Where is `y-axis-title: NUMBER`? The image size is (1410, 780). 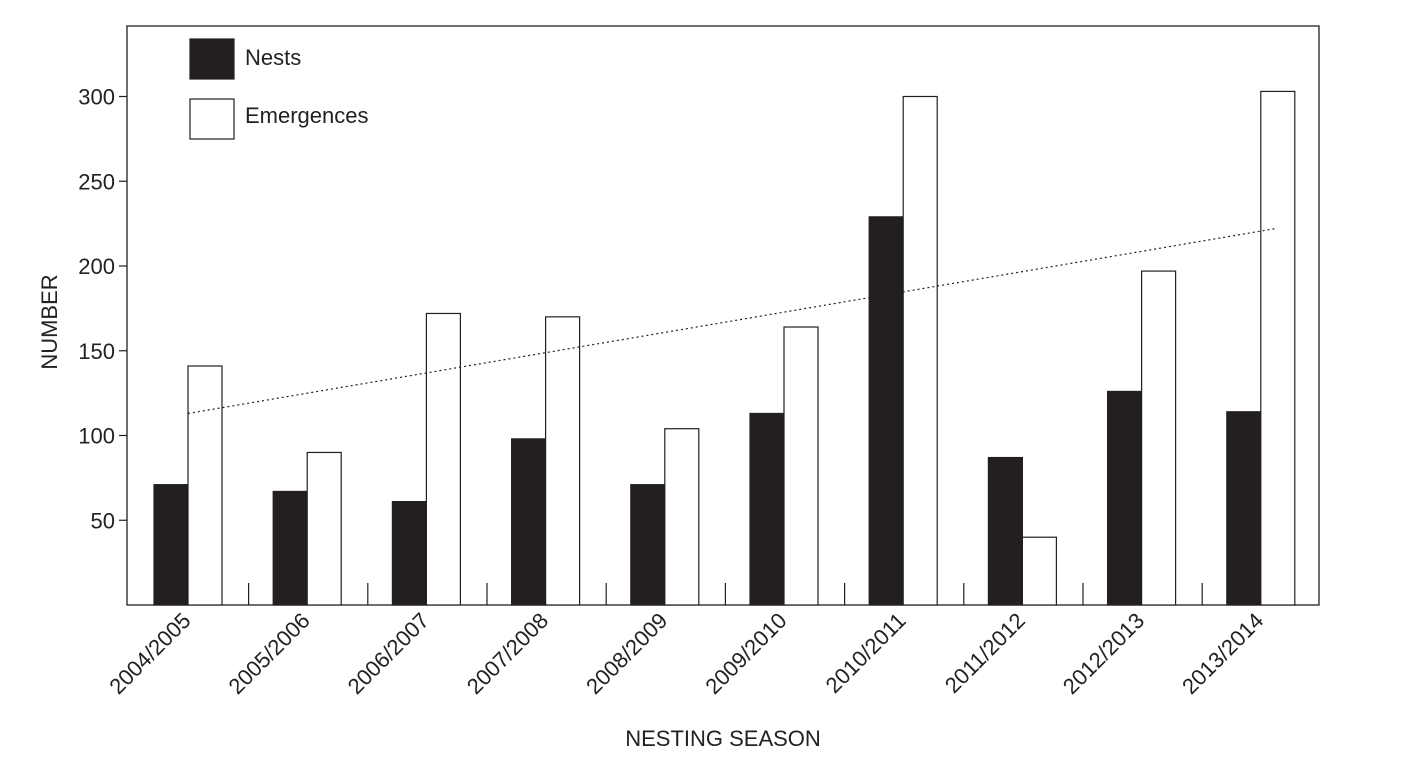
y-axis-title: NUMBER is located at coordinates (49, 321).